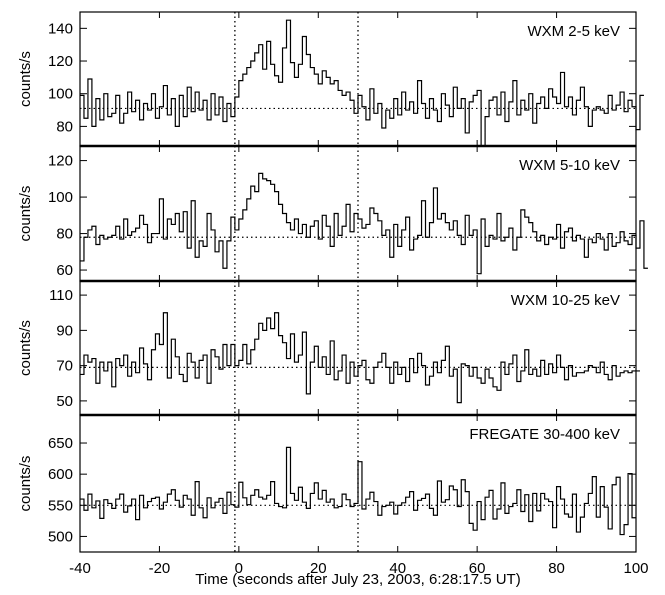 This screenshot has width=665, height=595. I want to click on x-tick-label: 20, so click(318, 568).